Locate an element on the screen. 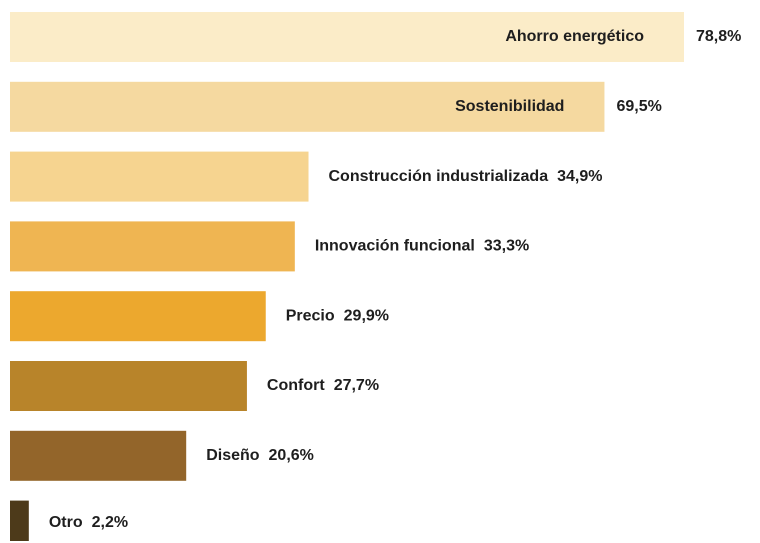 This screenshot has height=543, width=760. value-label: 29,9% is located at coordinates (366, 315).